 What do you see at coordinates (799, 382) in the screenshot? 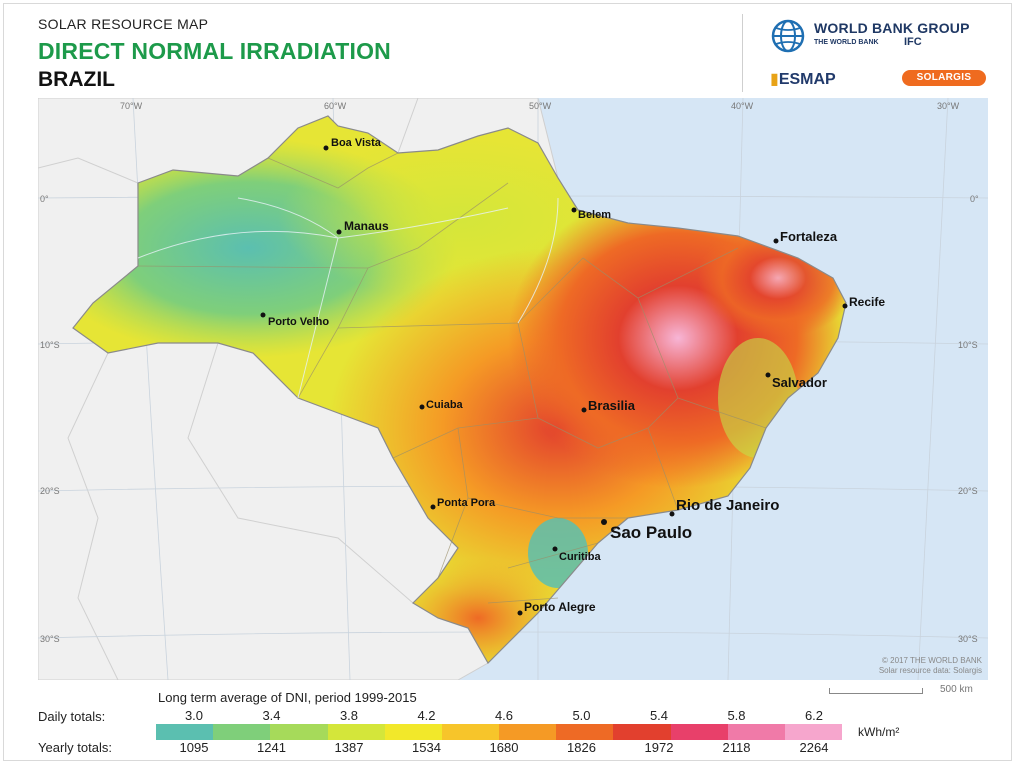
I see `city-label: Salvador` at bounding box center [799, 382].